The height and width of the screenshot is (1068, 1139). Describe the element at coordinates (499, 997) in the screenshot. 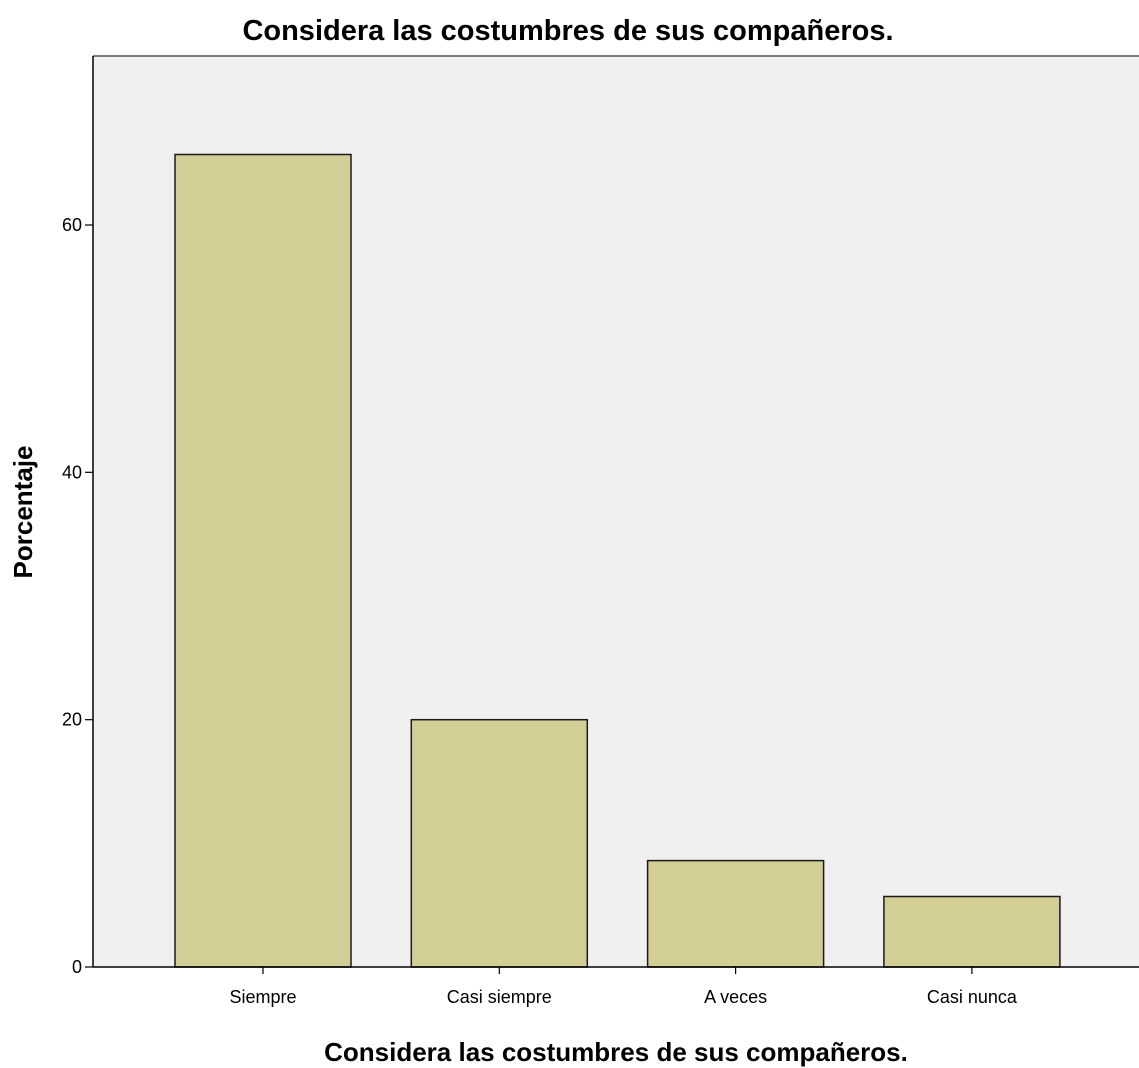

I see `x-tick-label: Casi siempre` at that location.